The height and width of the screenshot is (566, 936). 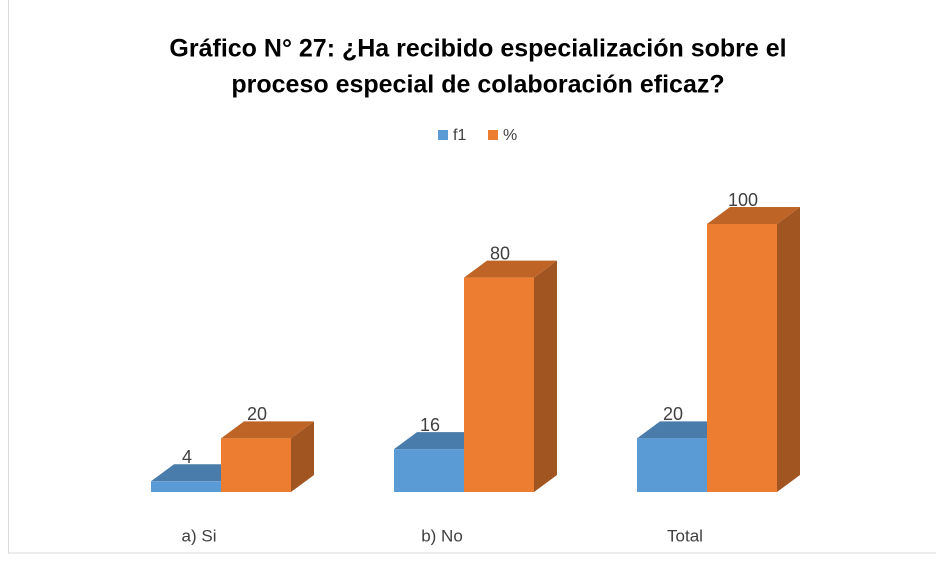 I want to click on data-label: 16, so click(x=430, y=425).